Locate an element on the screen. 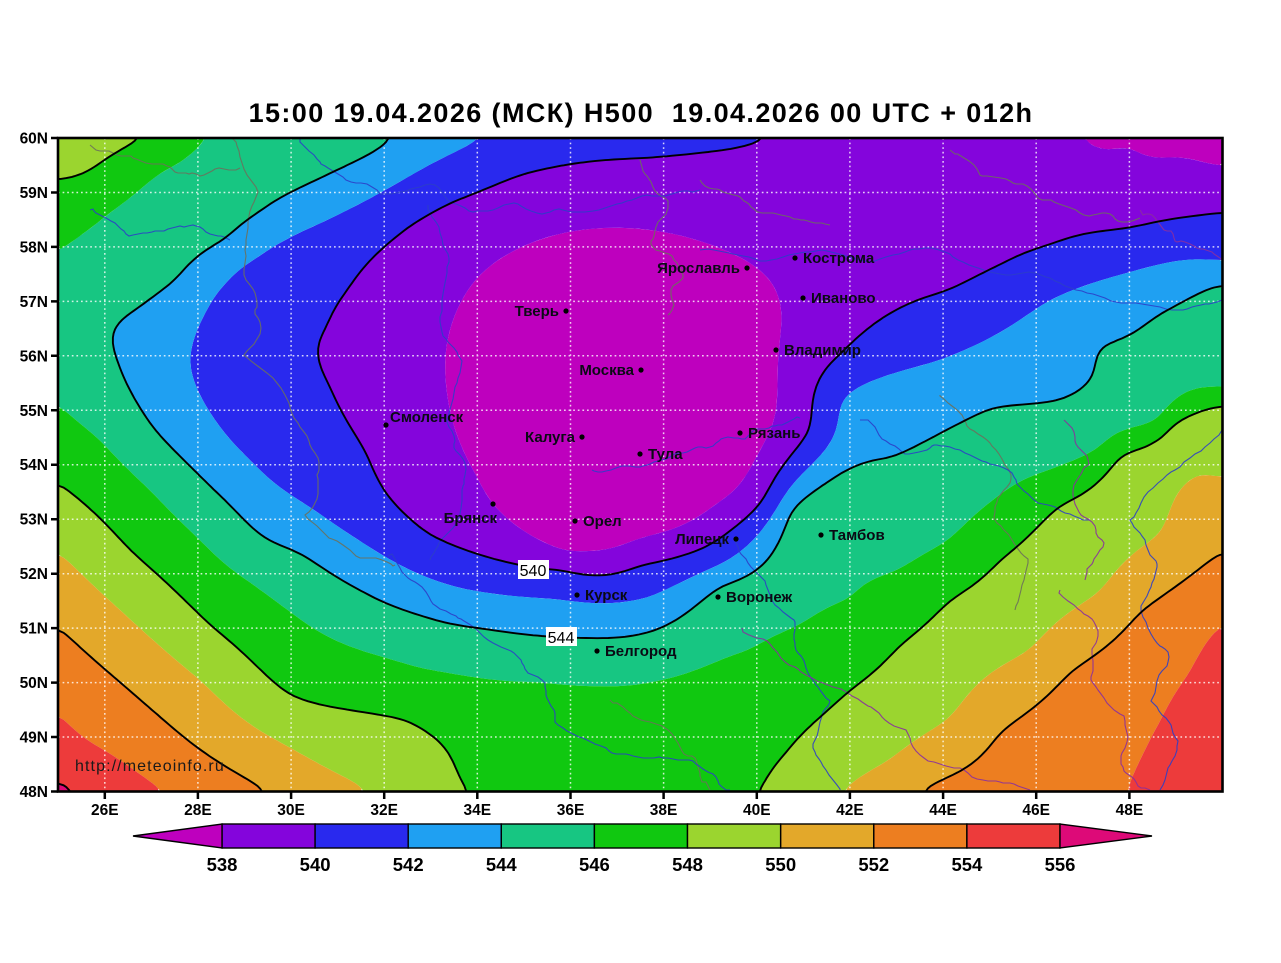 The image size is (1281, 963). svg-text: 57N is located at coordinates (34, 302).